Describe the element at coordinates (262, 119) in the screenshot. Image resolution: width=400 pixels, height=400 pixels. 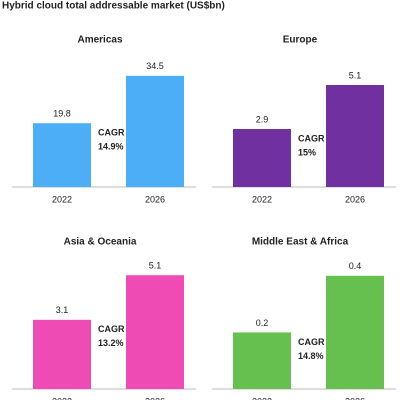
I see `value-label: 2.9` at that location.